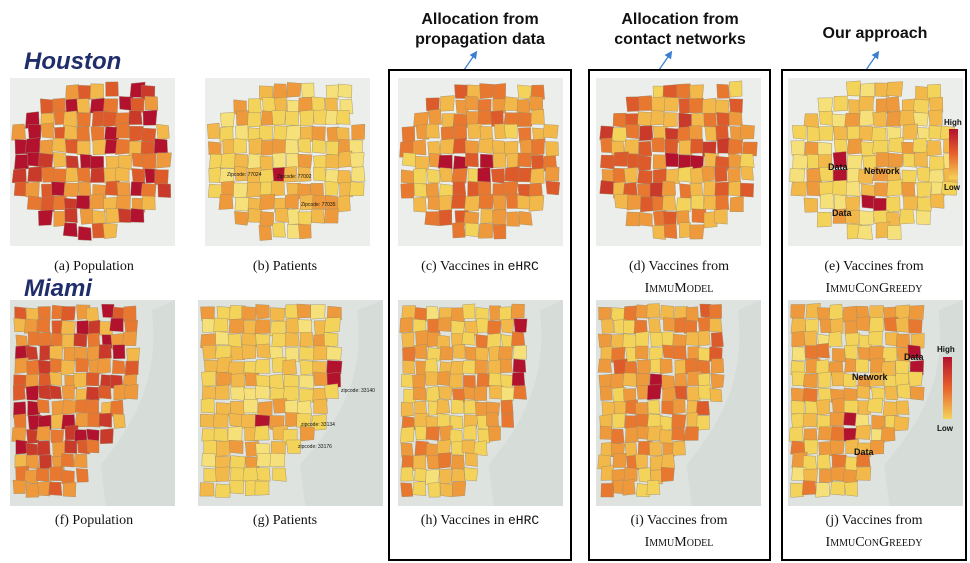  I want to click on map-water, so click(341, 403).